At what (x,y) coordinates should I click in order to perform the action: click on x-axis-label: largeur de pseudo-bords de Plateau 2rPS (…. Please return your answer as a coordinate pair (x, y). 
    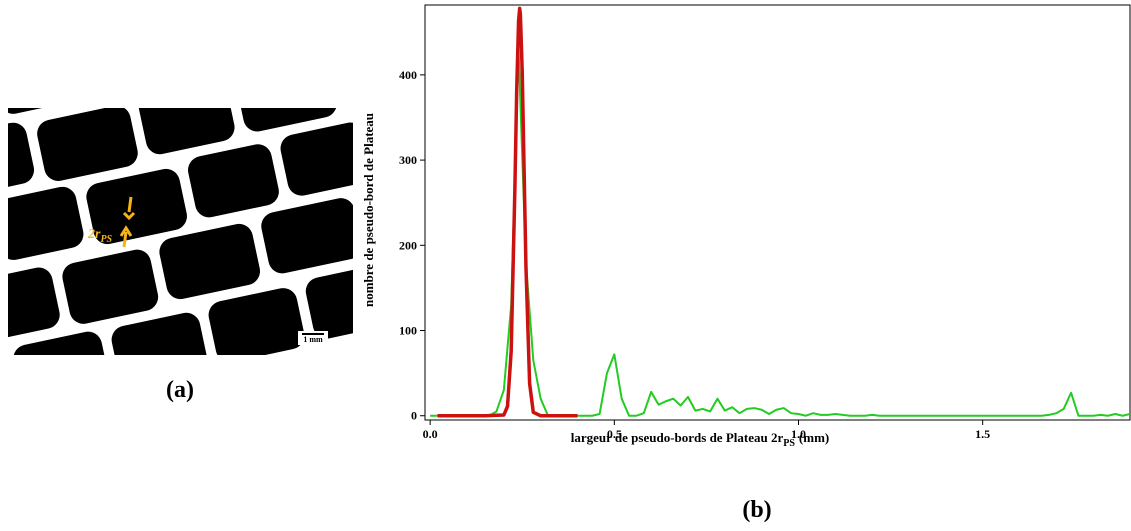
    Looking at the image, I should click on (700, 439).